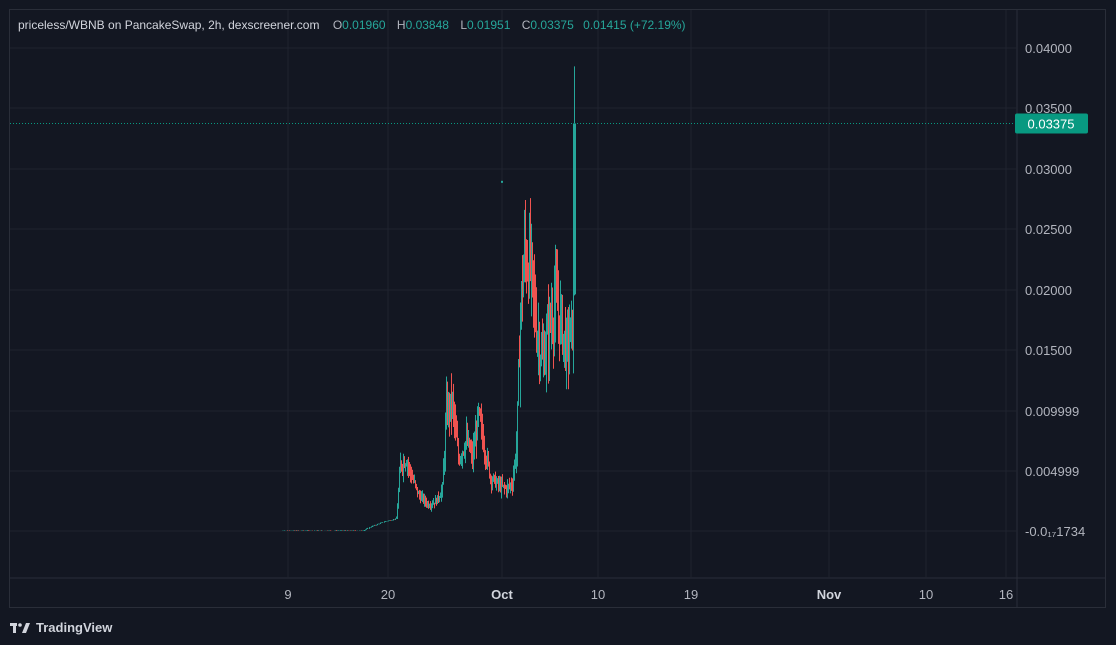  I want to click on x-tick-label: Oct, so click(502, 594).